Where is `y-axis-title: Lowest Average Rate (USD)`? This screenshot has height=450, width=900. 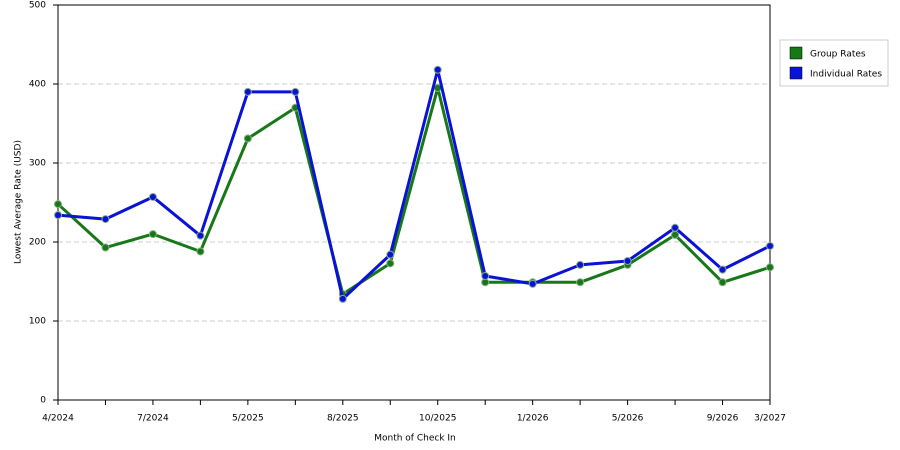
y-axis-title: Lowest Average Rate (USD) is located at coordinates (19, 202).